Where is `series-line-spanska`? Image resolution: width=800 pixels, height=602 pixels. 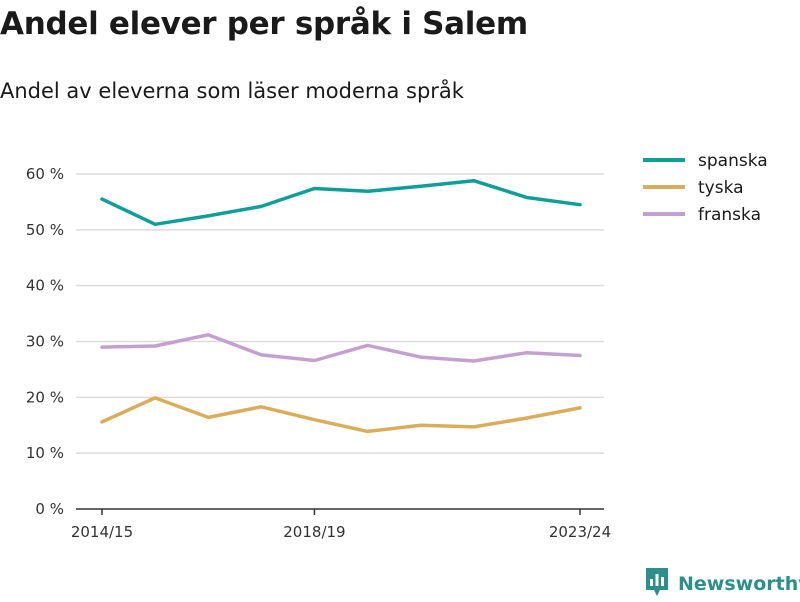
series-line-spanska is located at coordinates (341, 202).